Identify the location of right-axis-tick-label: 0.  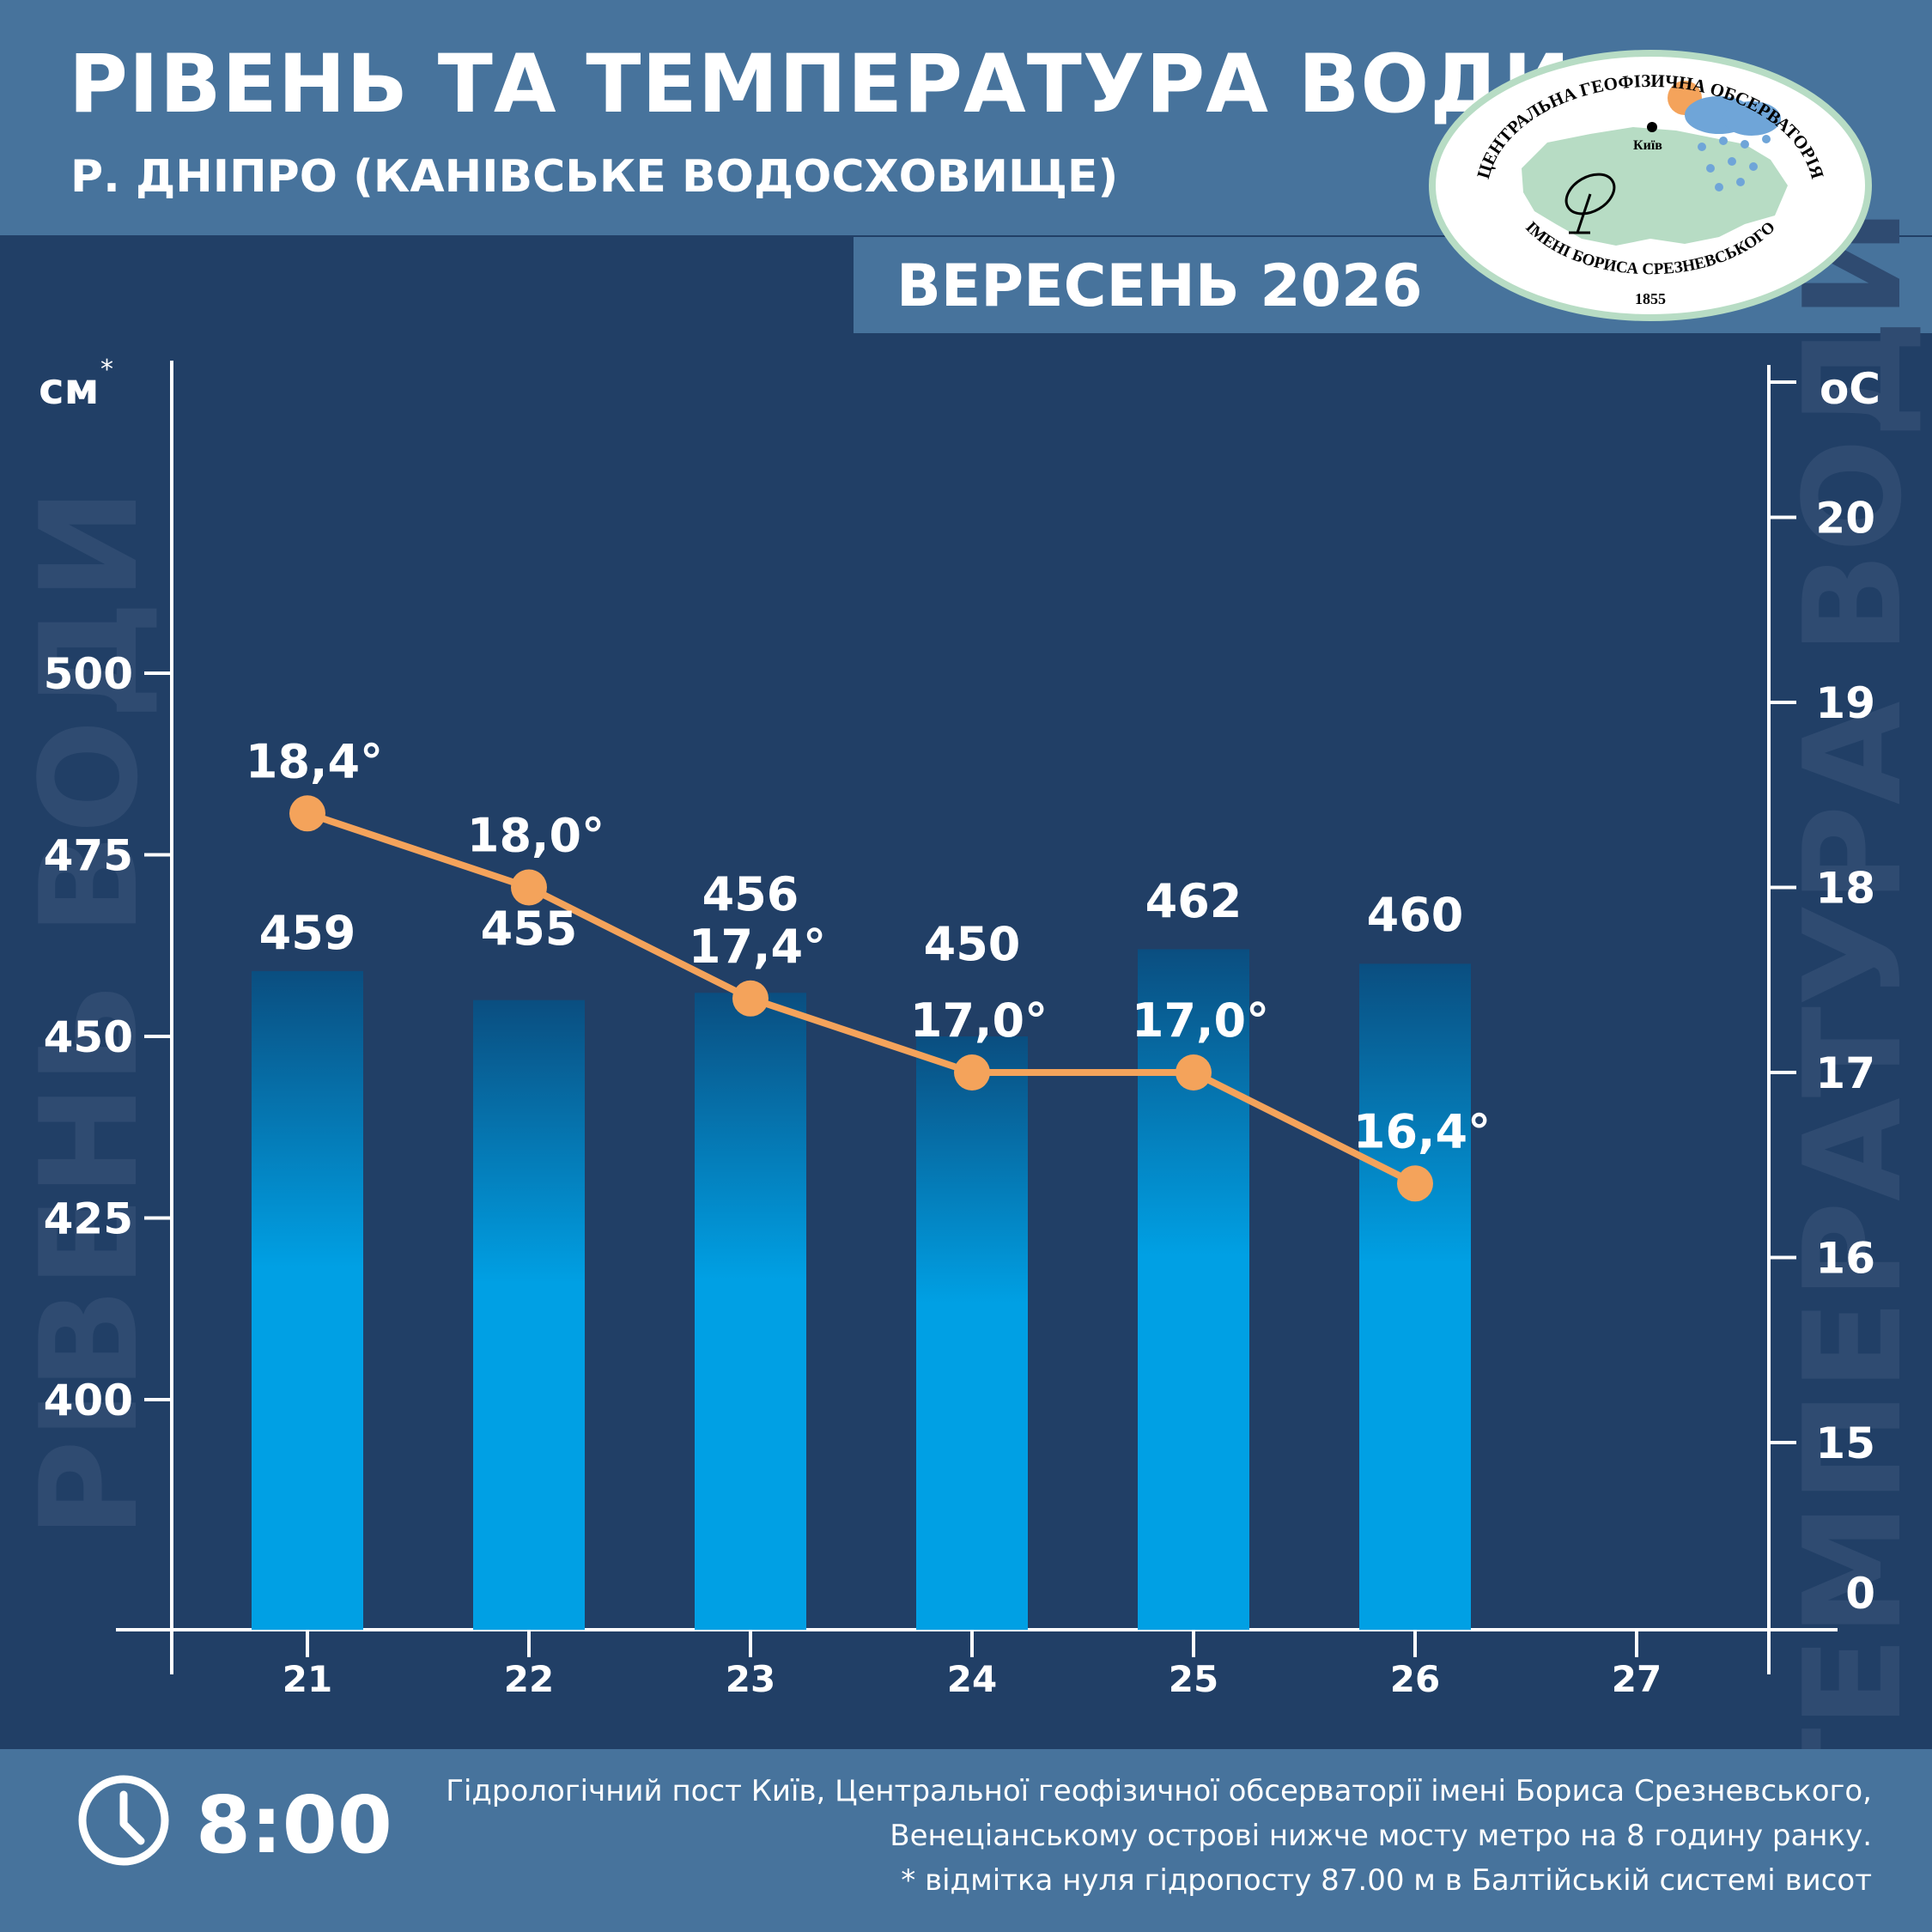
(1860, 1594).